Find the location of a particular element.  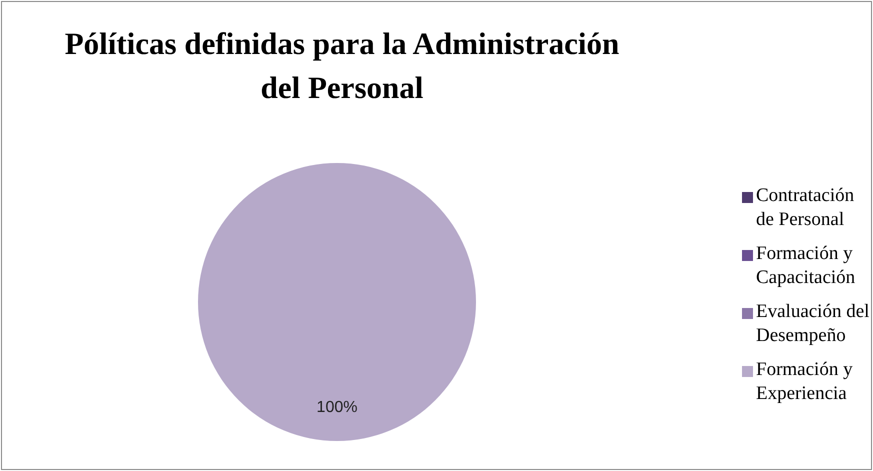

chart-title: Pólíticas definidas para la Administración del Personal is located at coordinates (342, 66).